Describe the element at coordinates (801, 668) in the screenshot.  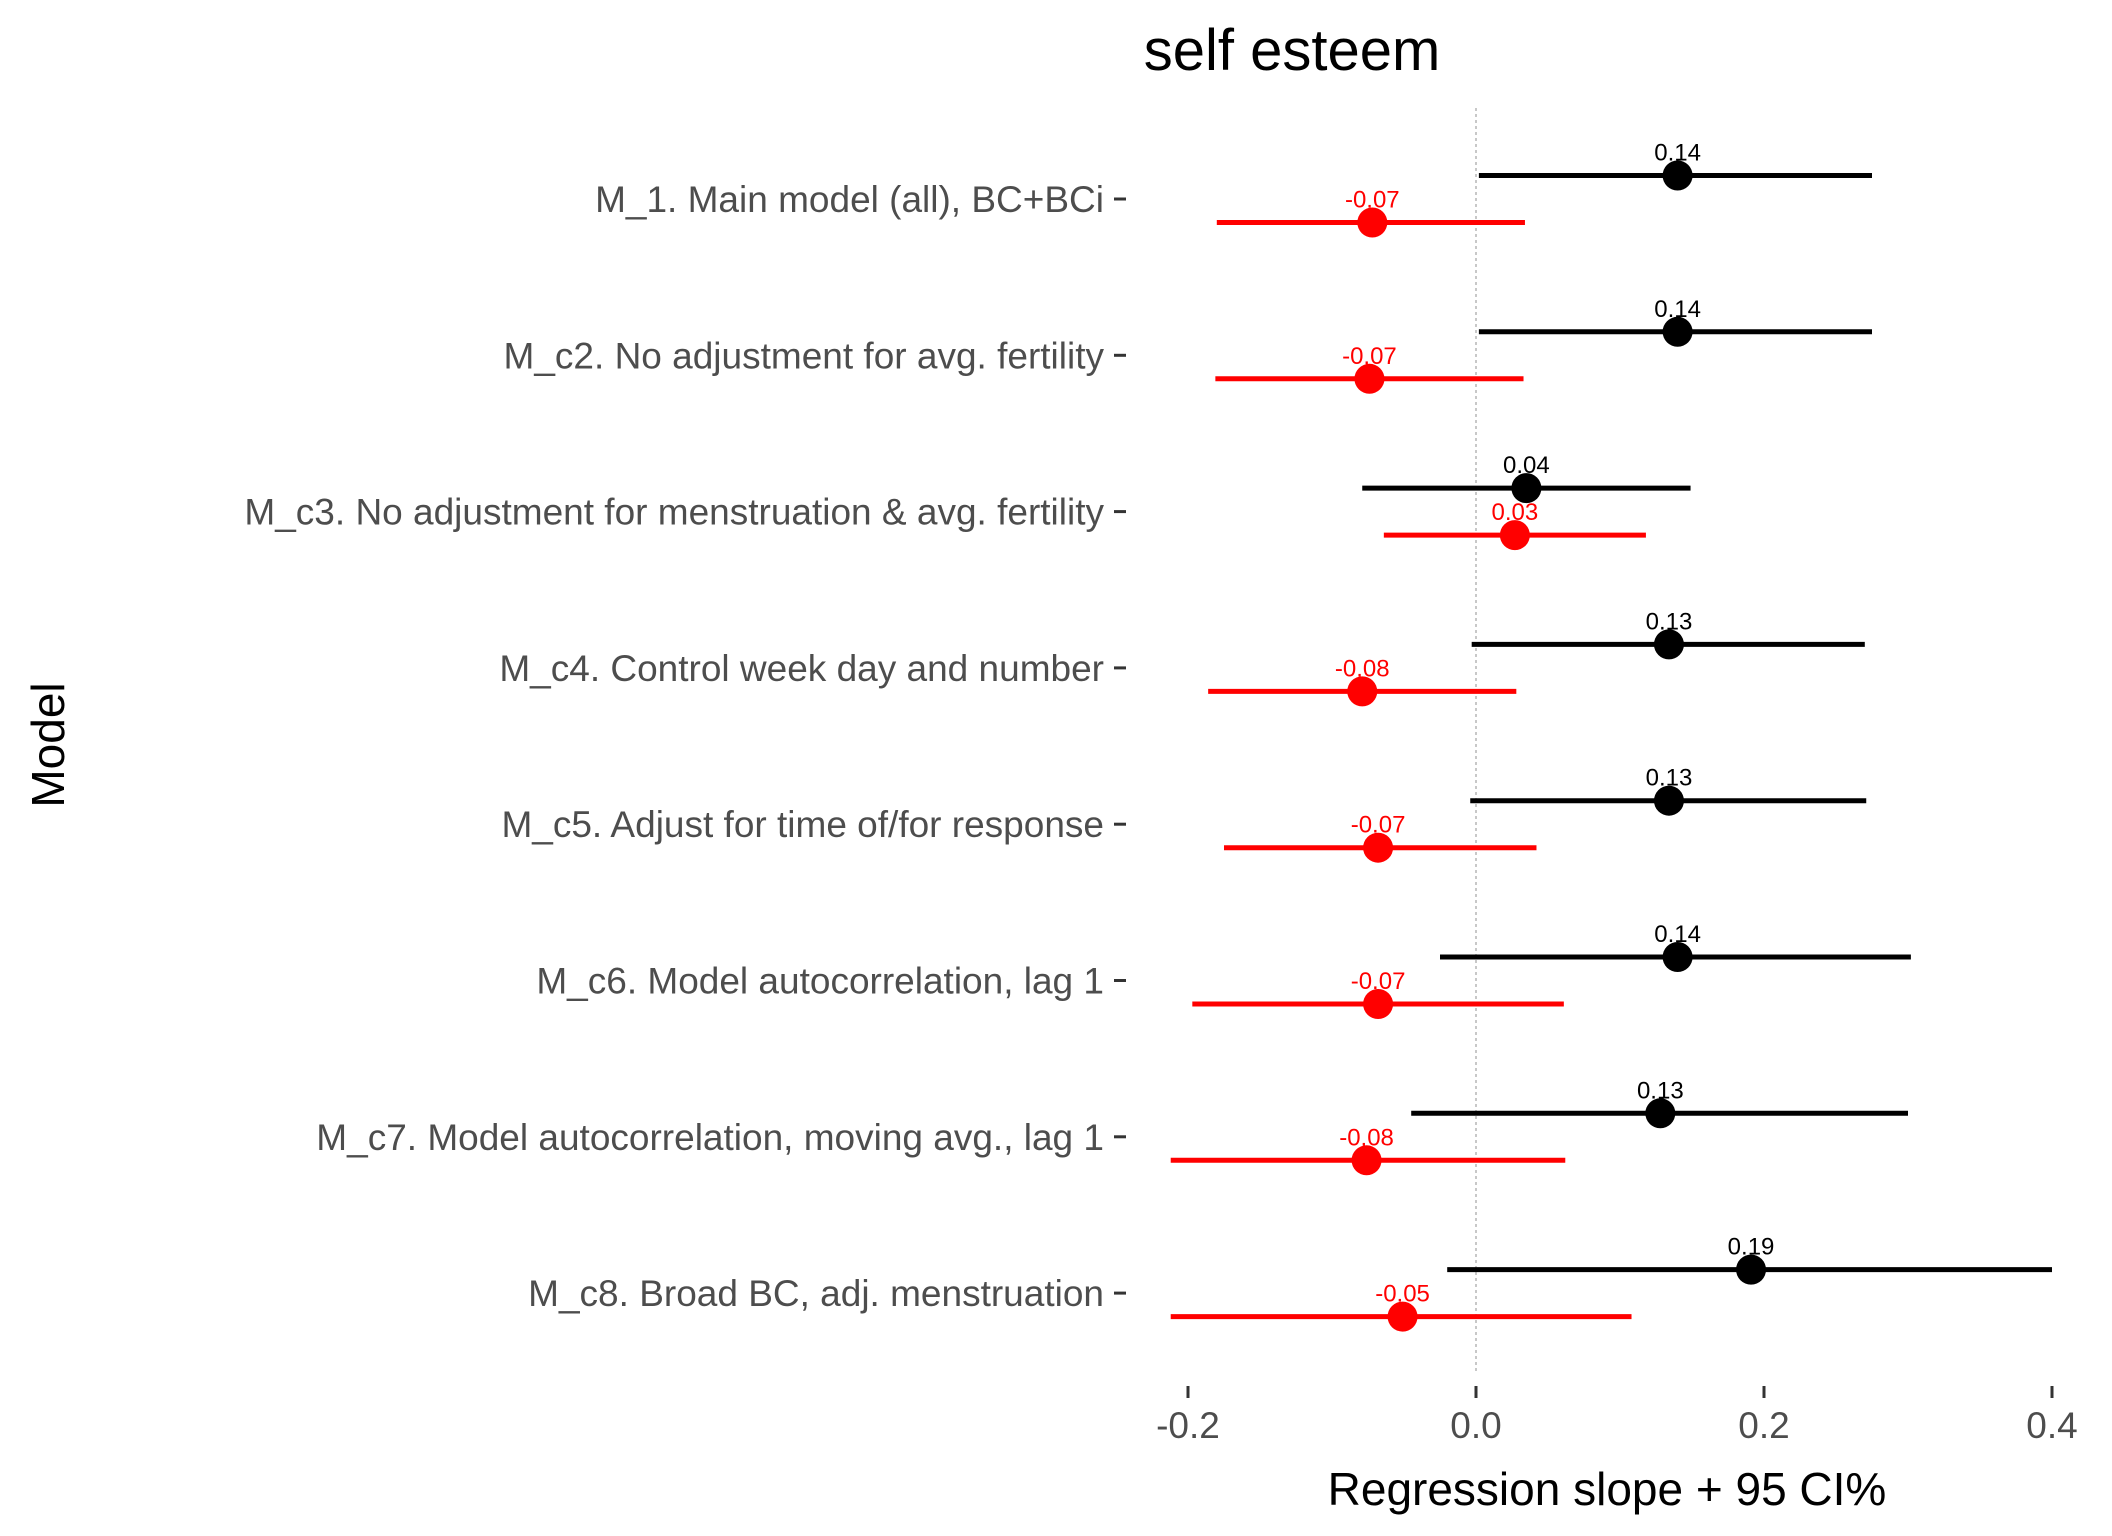
I see `y-tick-label: M_c4. Control week day and number` at that location.